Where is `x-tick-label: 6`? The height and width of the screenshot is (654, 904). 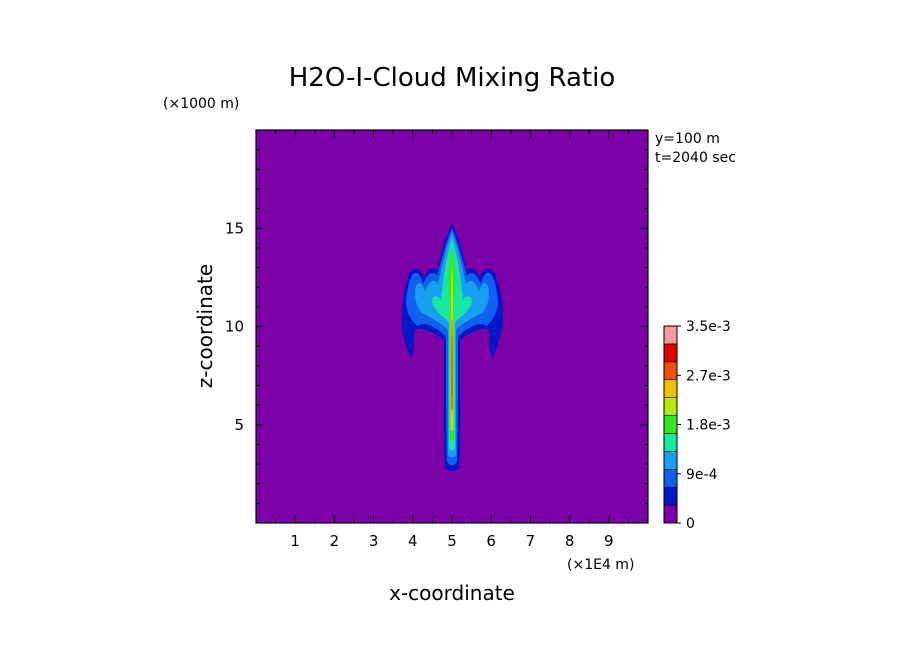
x-tick-label: 6 is located at coordinates (491, 541).